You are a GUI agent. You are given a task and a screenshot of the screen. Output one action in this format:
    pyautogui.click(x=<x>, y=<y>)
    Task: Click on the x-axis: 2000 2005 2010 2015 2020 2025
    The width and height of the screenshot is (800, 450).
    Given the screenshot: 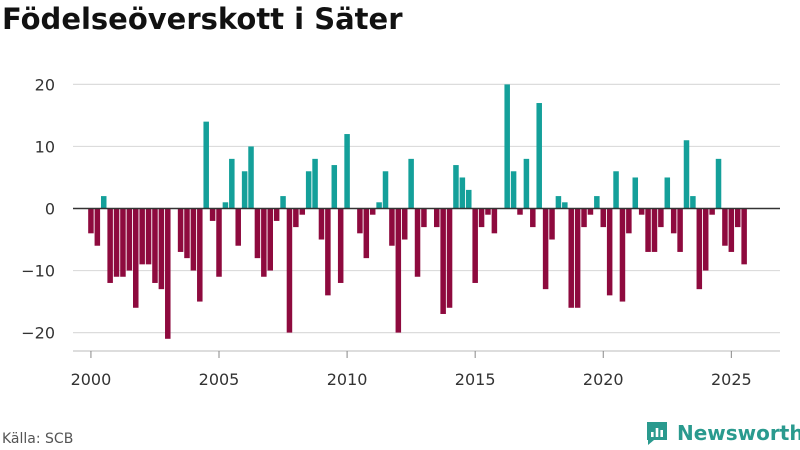 What is the action you would take?
    pyautogui.click(x=425, y=369)
    